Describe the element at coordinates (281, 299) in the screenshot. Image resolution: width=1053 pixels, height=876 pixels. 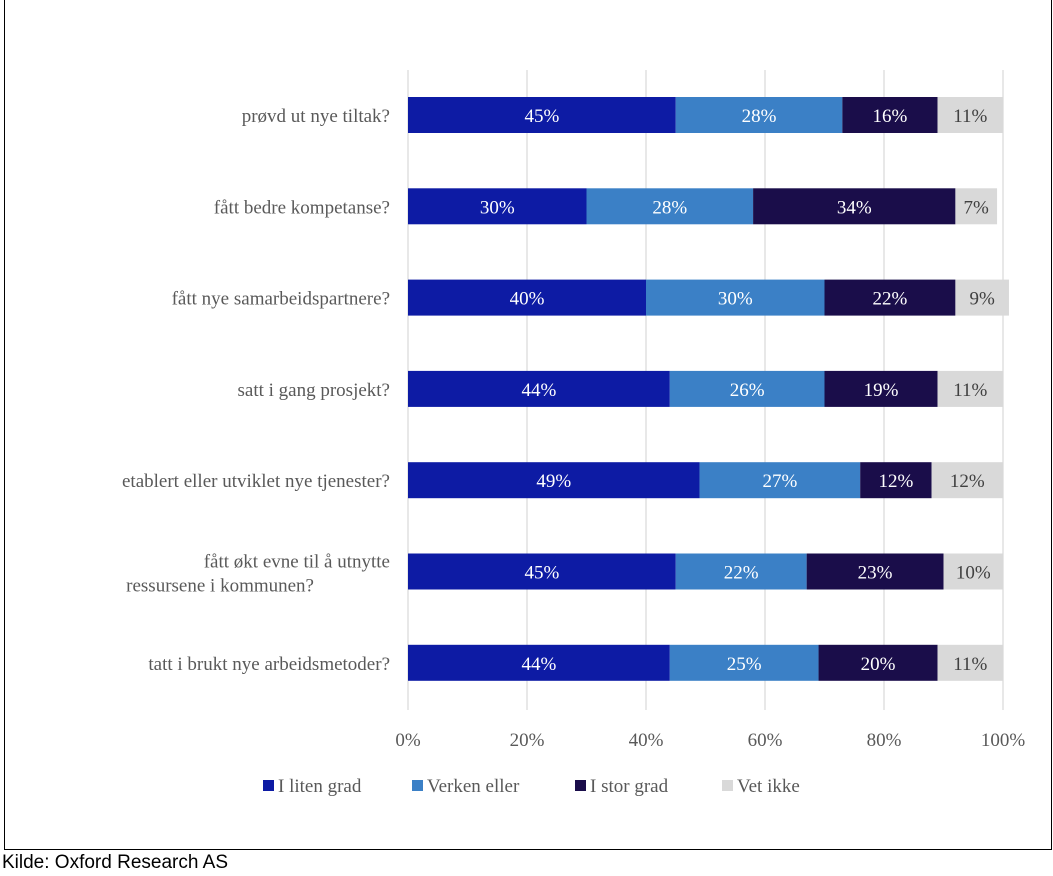
I see `category-label: fått nye samarbeidspartnere?` at that location.